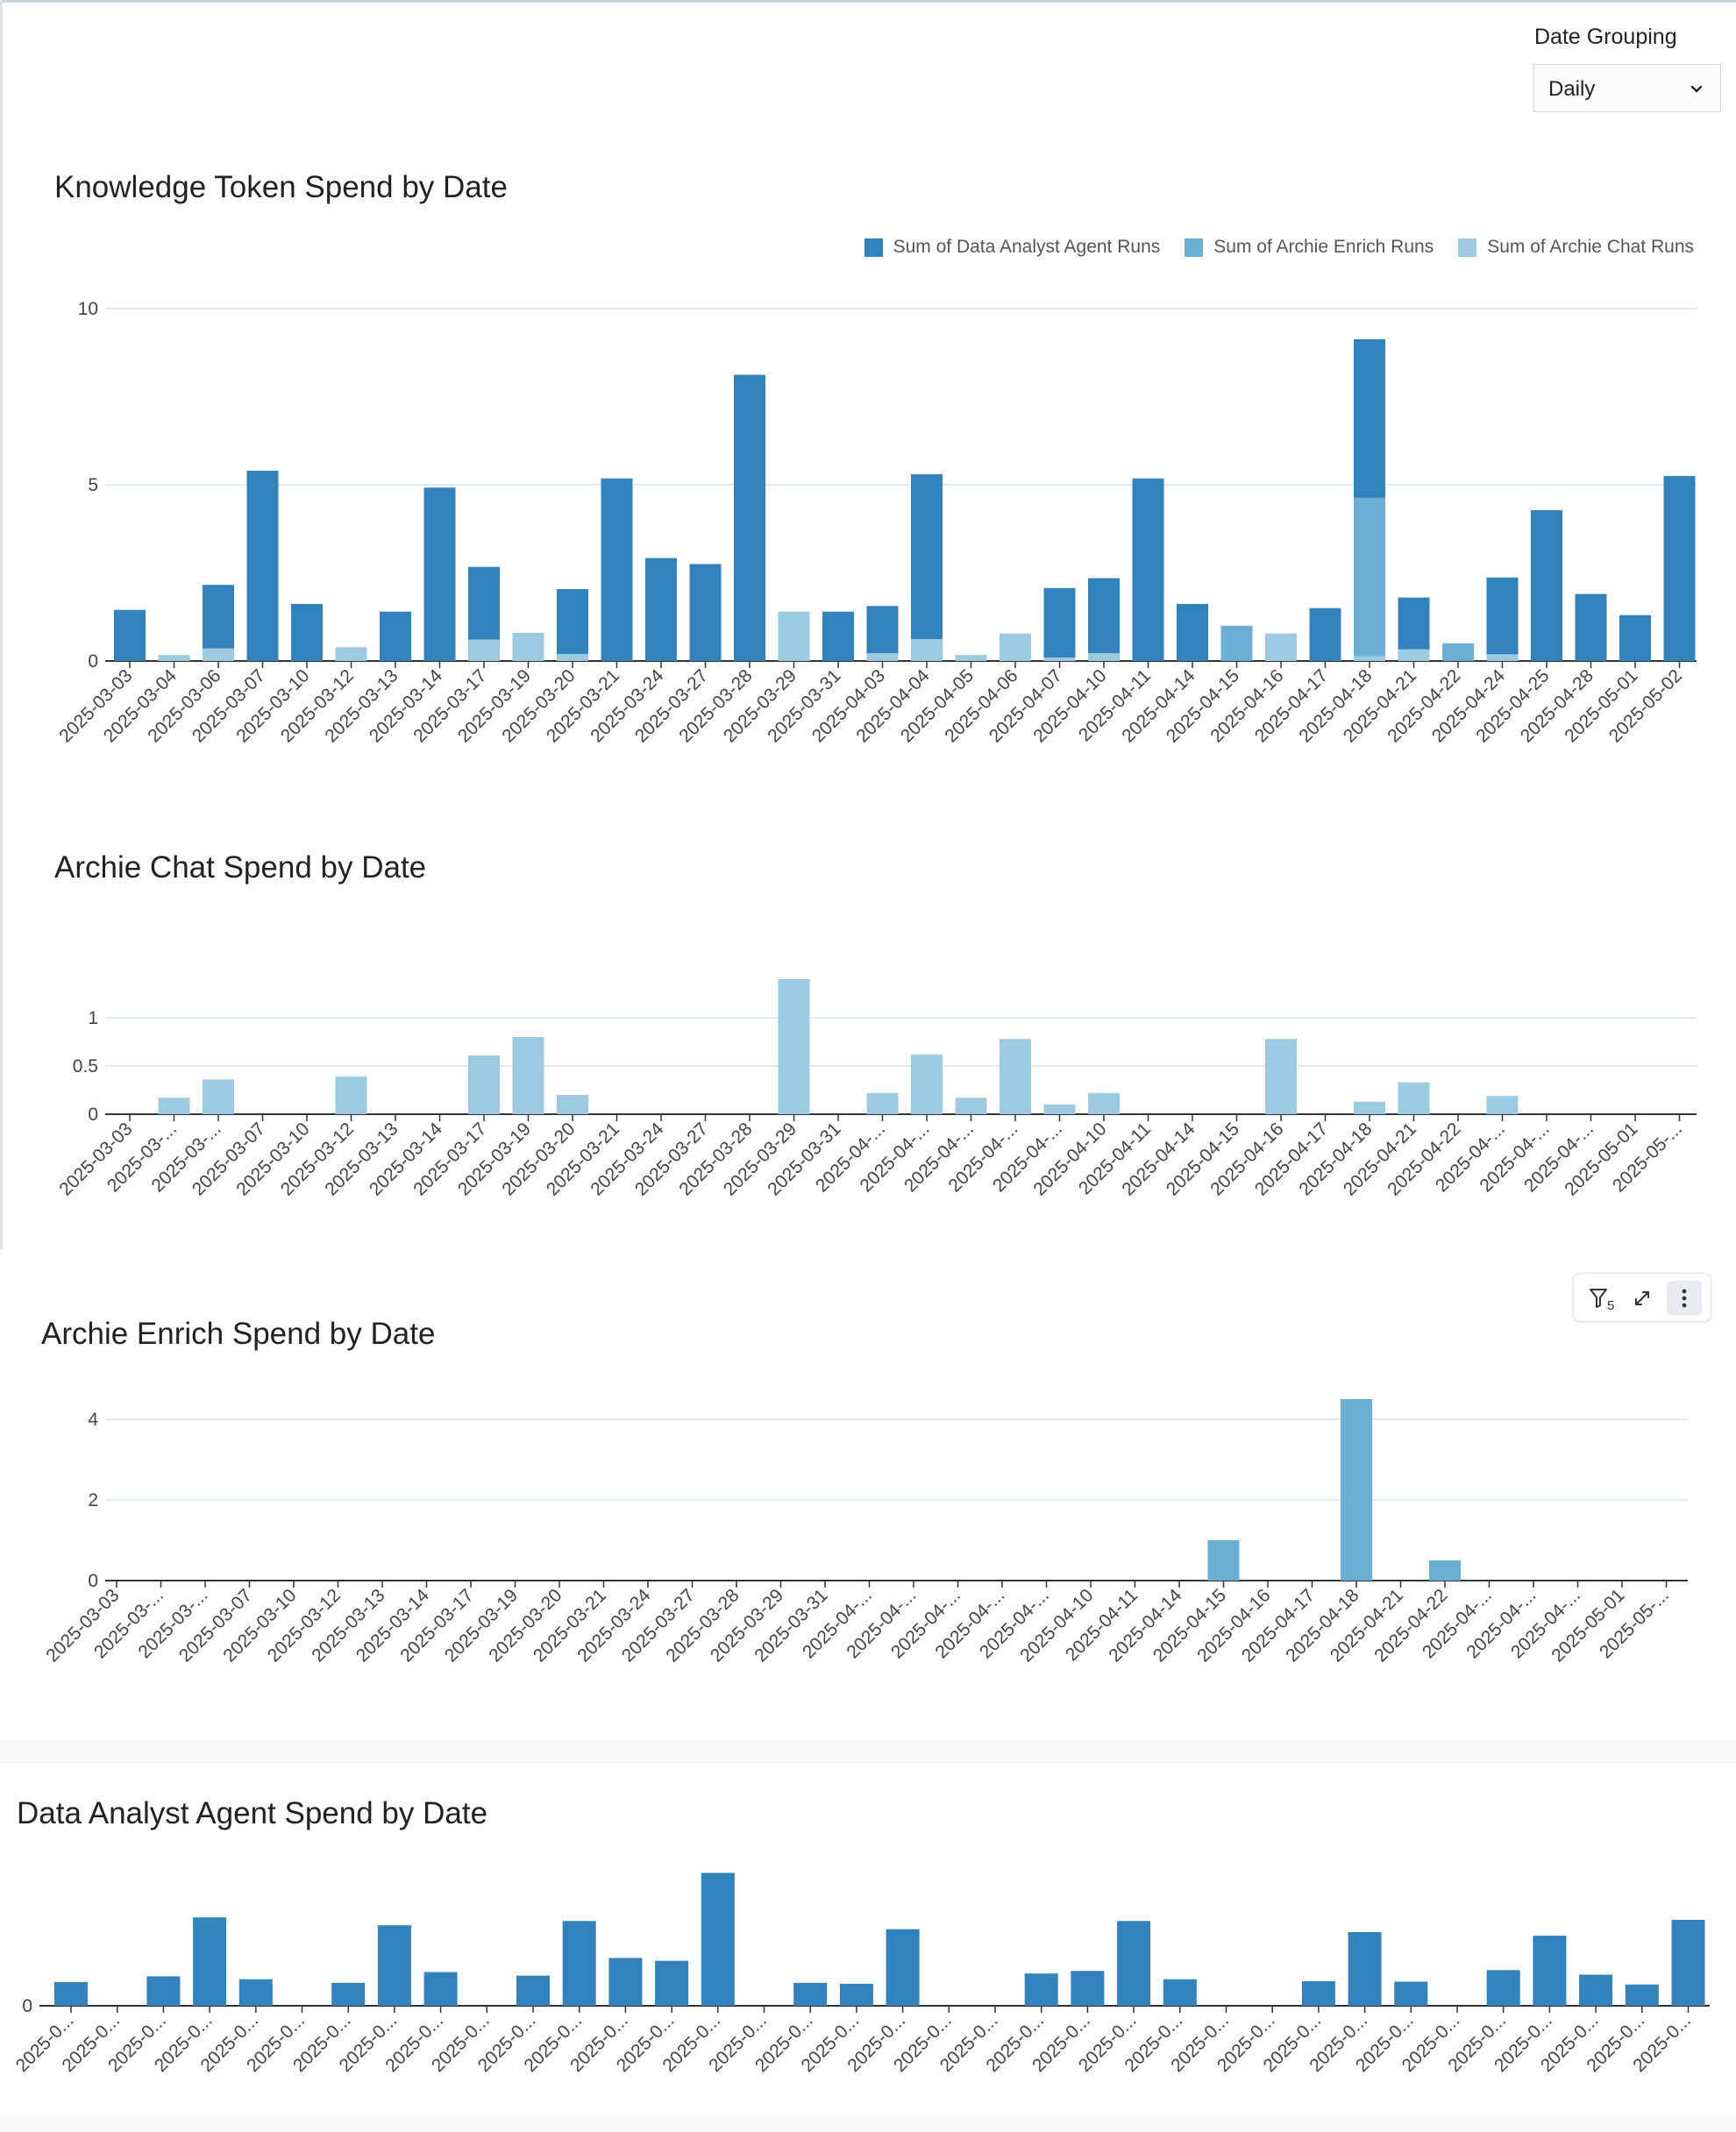  Describe the element at coordinates (1576, 247) in the screenshot. I see `legend-item-archie-chat: Sum of Archie Chat Runs` at that location.